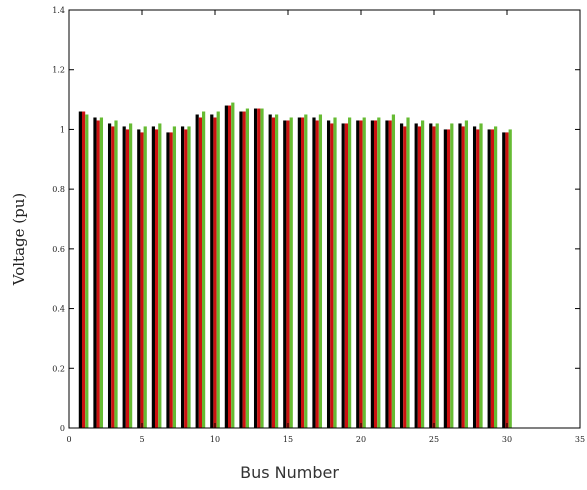 The height and width of the screenshot is (490, 587). Describe the element at coordinates (58, 189) in the screenshot. I see `y-tick-label: 0.8` at that location.